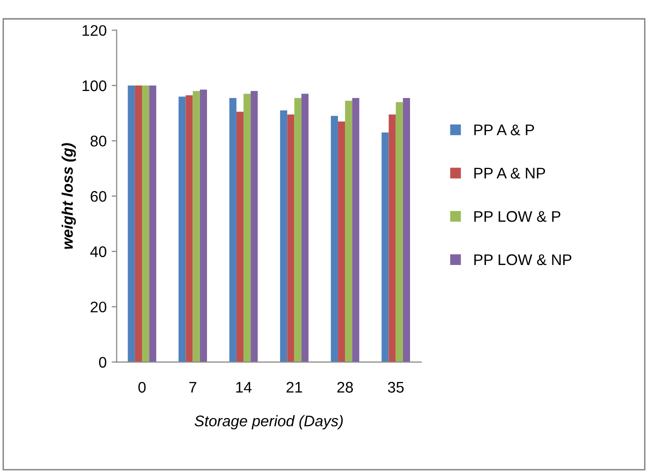 The width and height of the screenshot is (648, 472). What do you see at coordinates (523, 260) in the screenshot?
I see `legend-label: PP LOW & NP` at bounding box center [523, 260].